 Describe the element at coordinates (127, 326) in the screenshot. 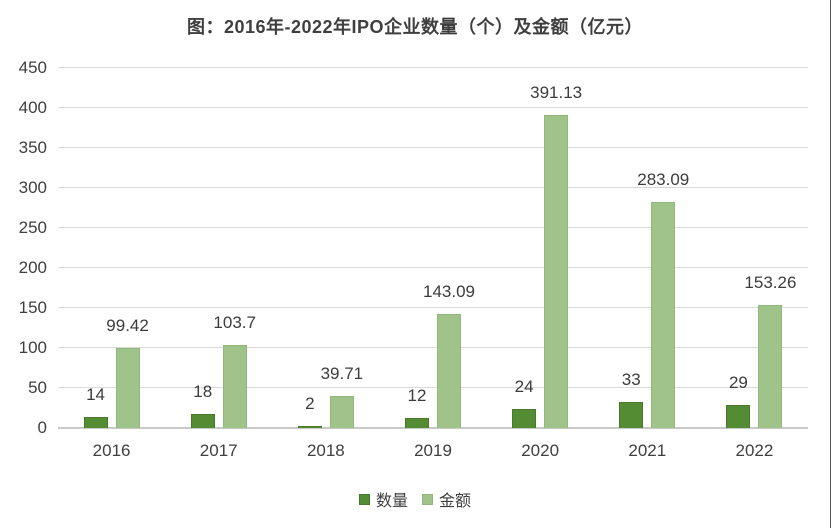

I see `data-label: 99.42` at that location.